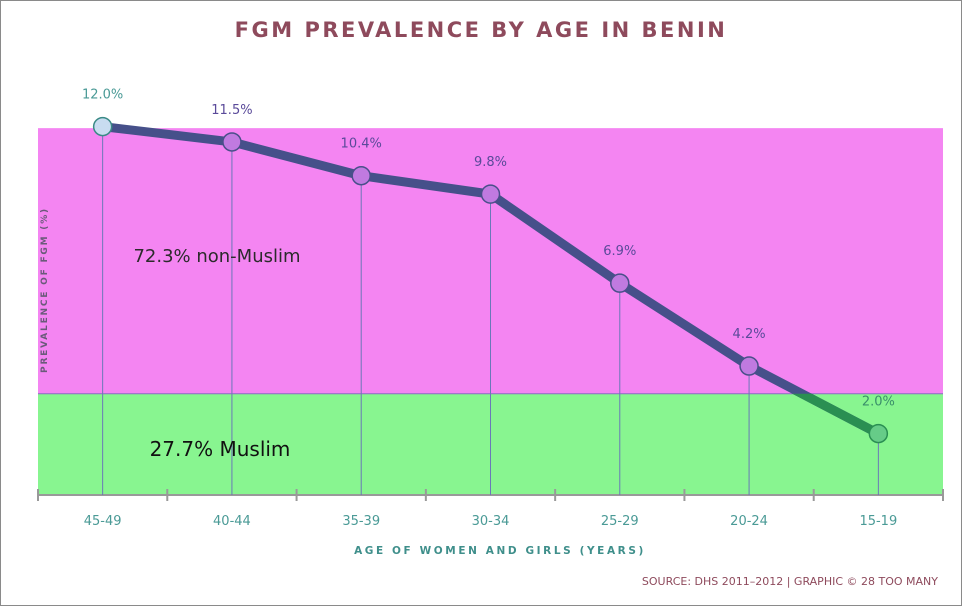  What do you see at coordinates (232, 521) in the screenshot?
I see `x-tick-label-40-44: 40-44` at bounding box center [232, 521].